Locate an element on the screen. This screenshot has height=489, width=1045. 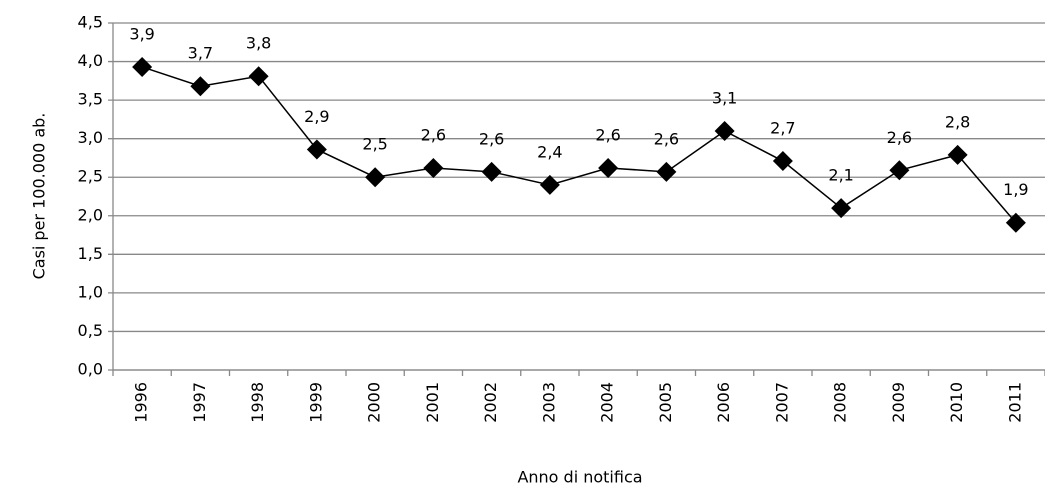
x-tick-label: 1997 is located at coordinates (199, 402).